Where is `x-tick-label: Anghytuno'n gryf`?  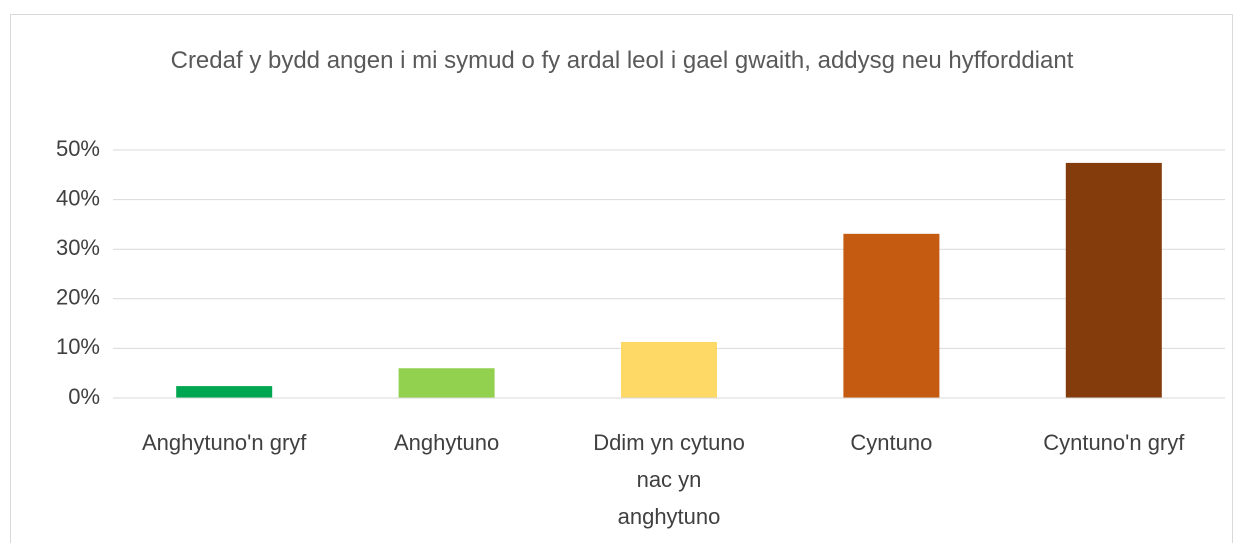
x-tick-label: Anghytuno'n gryf is located at coordinates (224, 442).